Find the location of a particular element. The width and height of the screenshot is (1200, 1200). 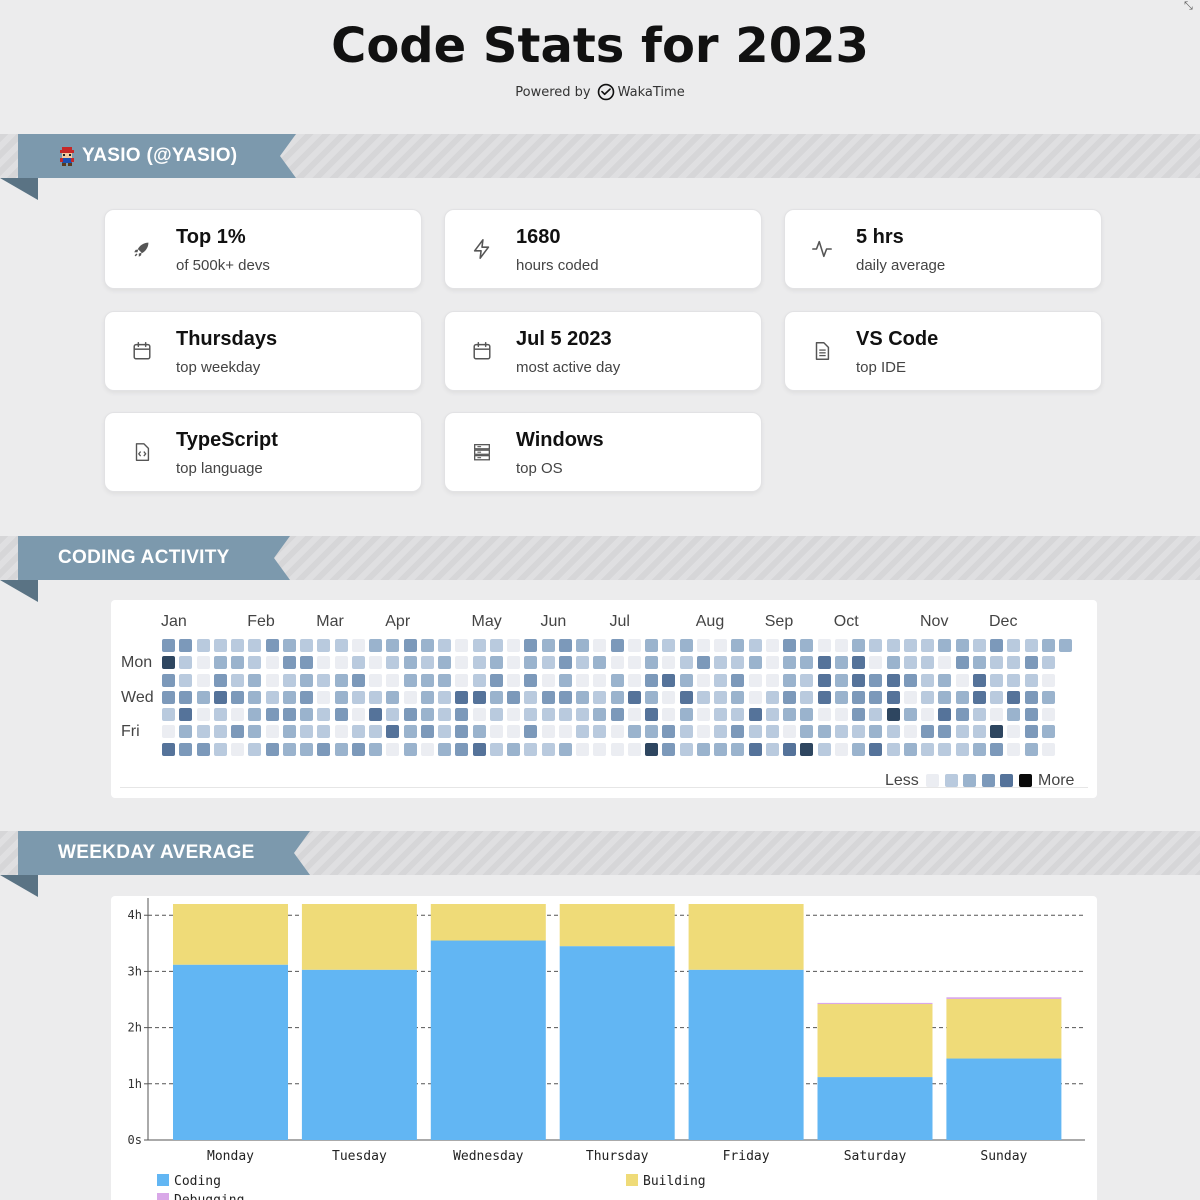

bar-segment-debugging is located at coordinates (1004, 998).